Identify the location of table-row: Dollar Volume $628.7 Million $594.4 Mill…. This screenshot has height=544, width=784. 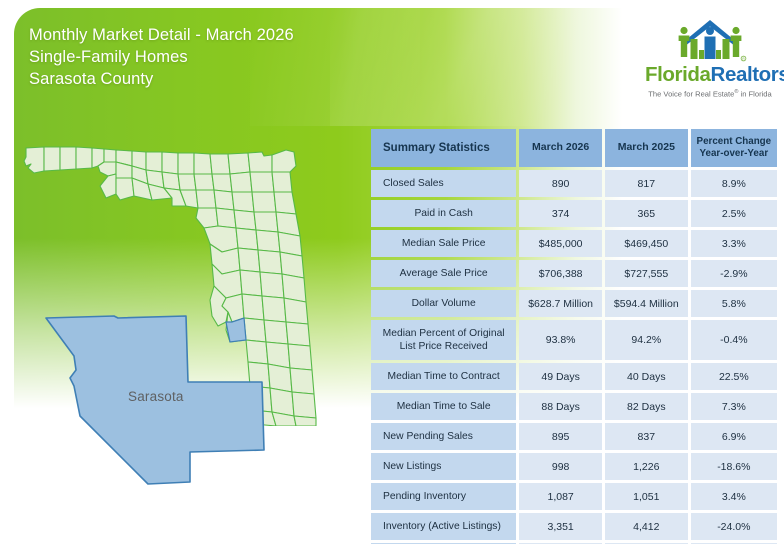
(574, 303).